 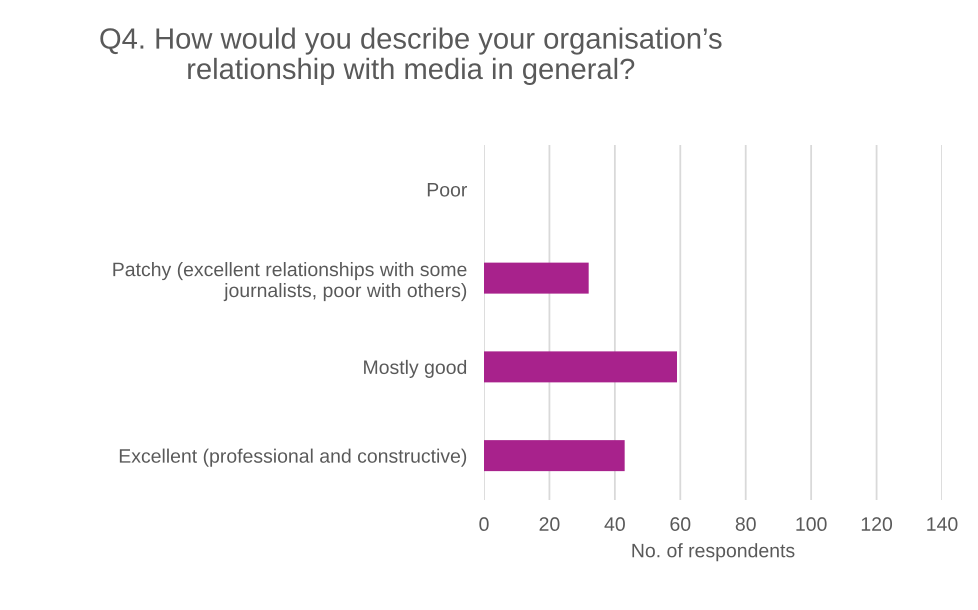 I want to click on x-tick-label: 40, so click(x=614, y=524).